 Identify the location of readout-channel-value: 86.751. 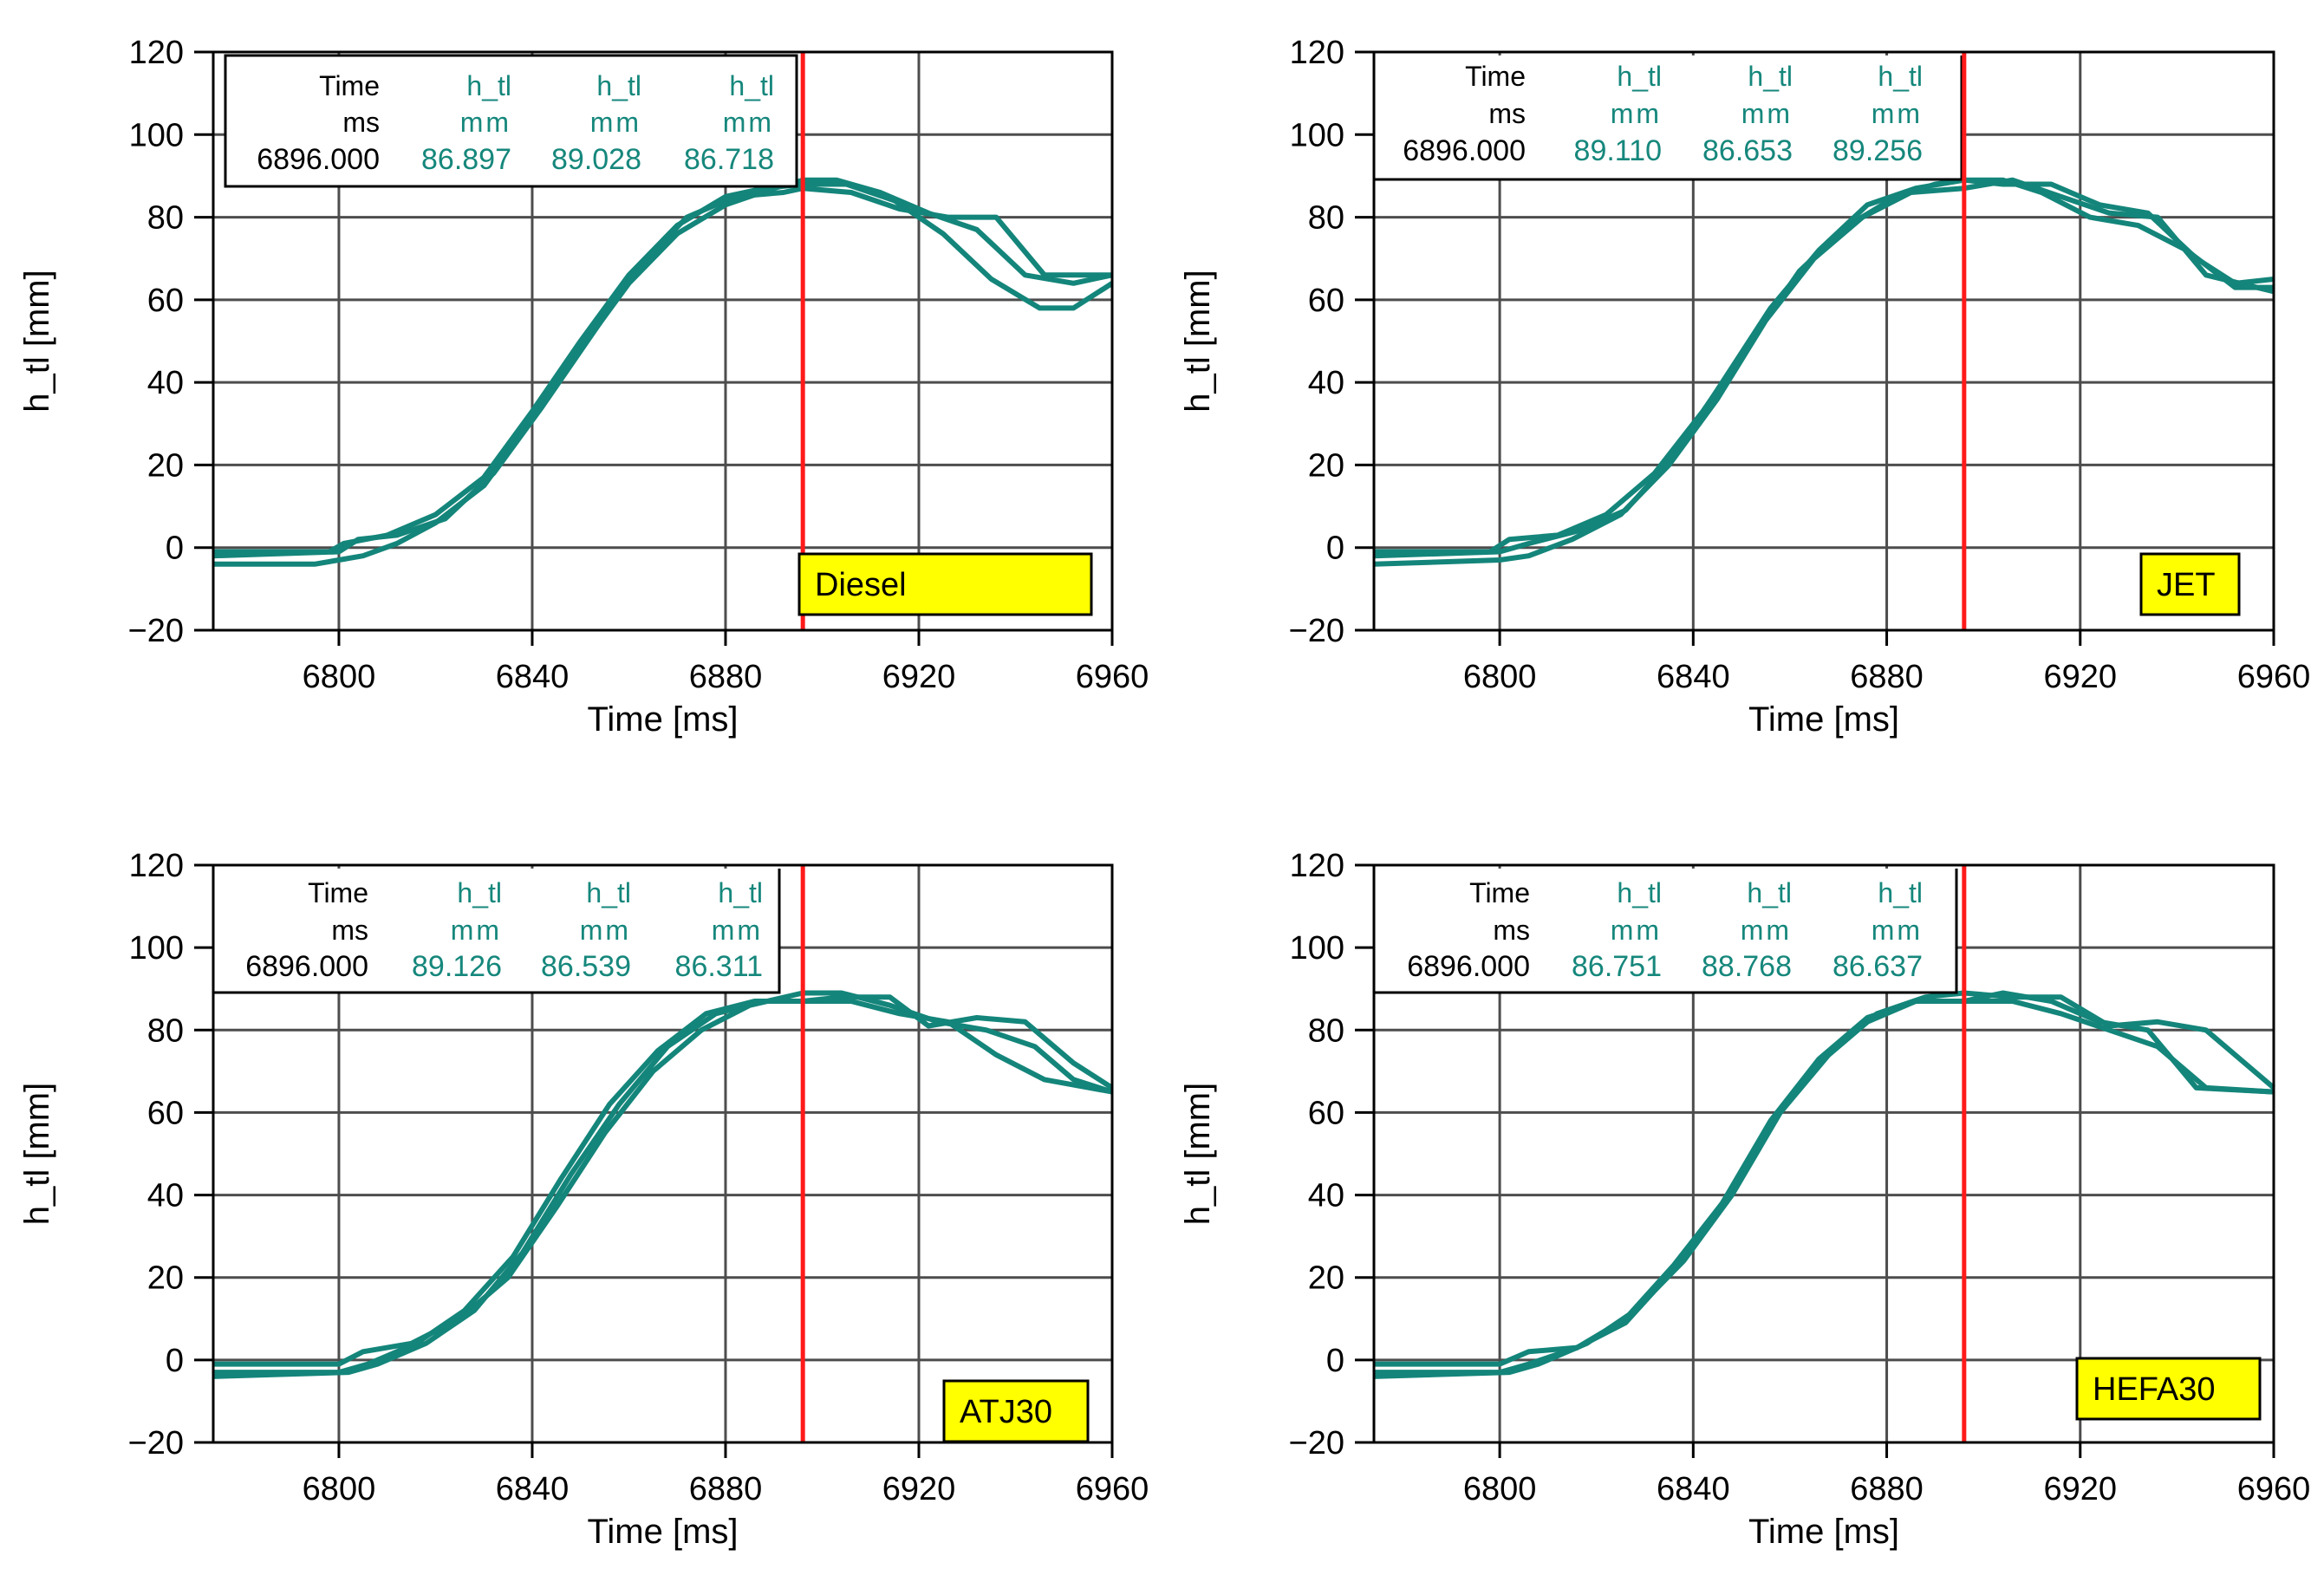
(1617, 967).